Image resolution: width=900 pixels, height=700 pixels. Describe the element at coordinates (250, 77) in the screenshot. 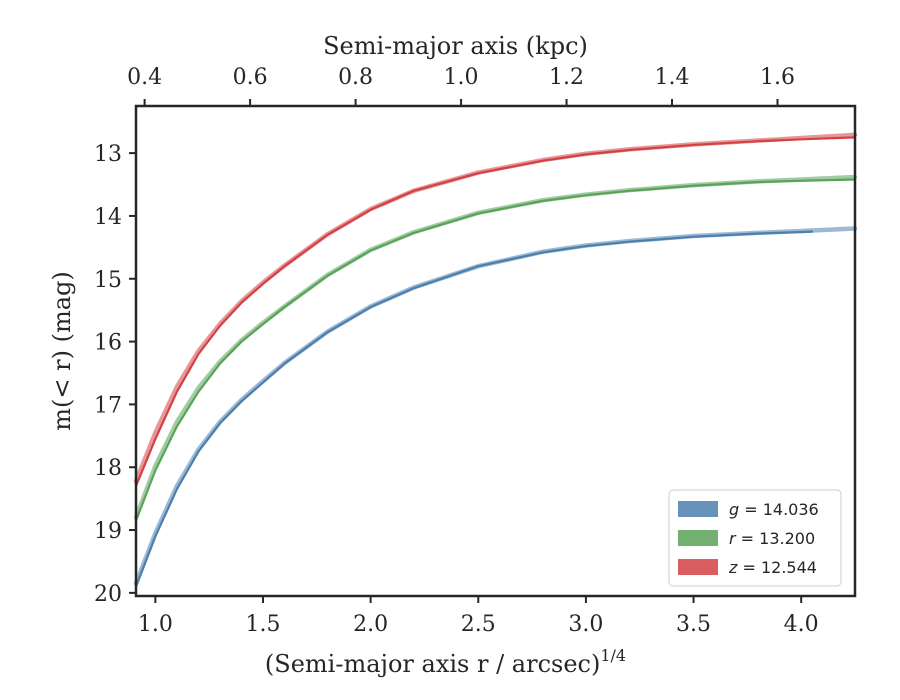

I see `x2-tick-label: 0.6` at that location.